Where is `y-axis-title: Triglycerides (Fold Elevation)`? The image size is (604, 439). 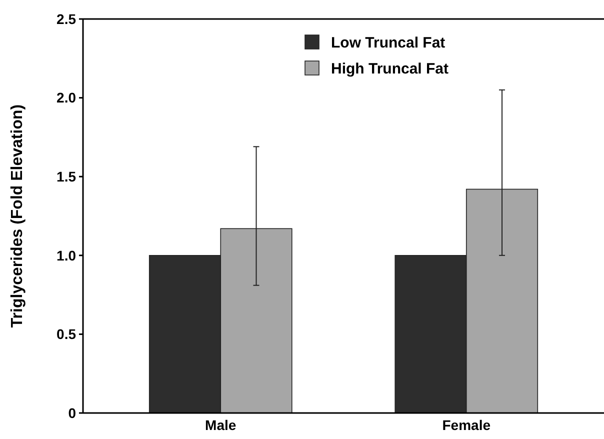 y-axis-title: Triglycerides (Fold Elevation) is located at coordinates (17, 216).